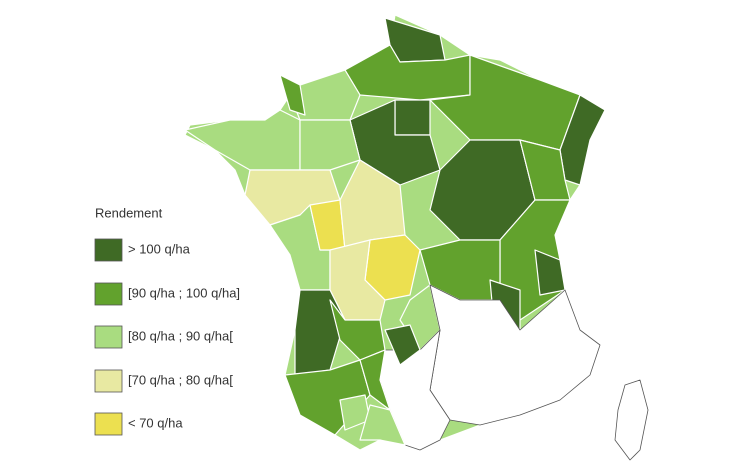  What do you see at coordinates (155, 422) in the screenshot?
I see `legend-label: < 70 q/ha` at bounding box center [155, 422].